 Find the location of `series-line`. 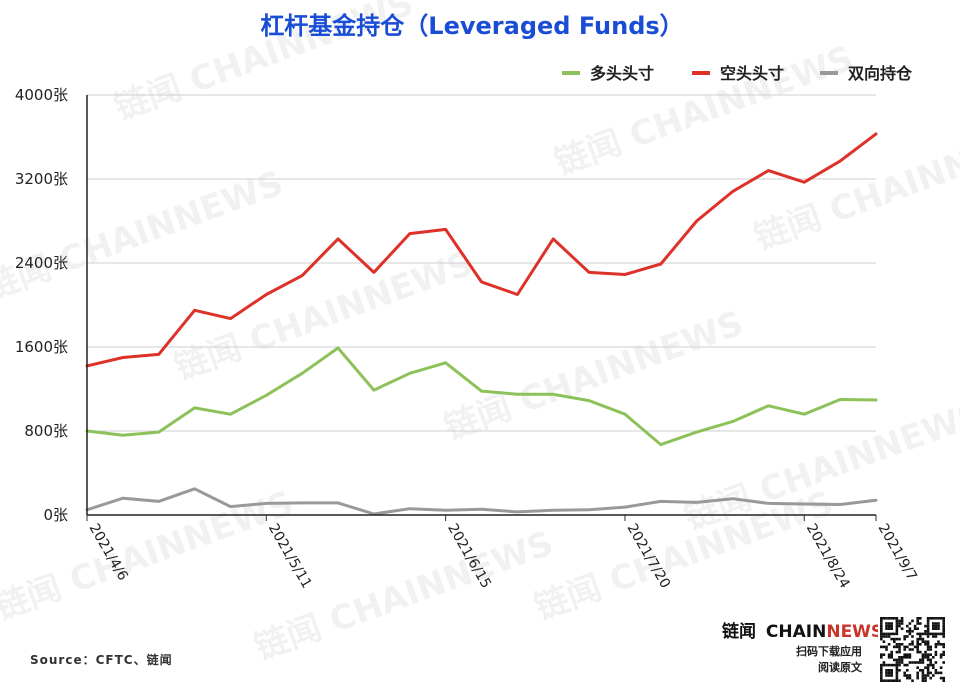

series-line is located at coordinates (481, 396).